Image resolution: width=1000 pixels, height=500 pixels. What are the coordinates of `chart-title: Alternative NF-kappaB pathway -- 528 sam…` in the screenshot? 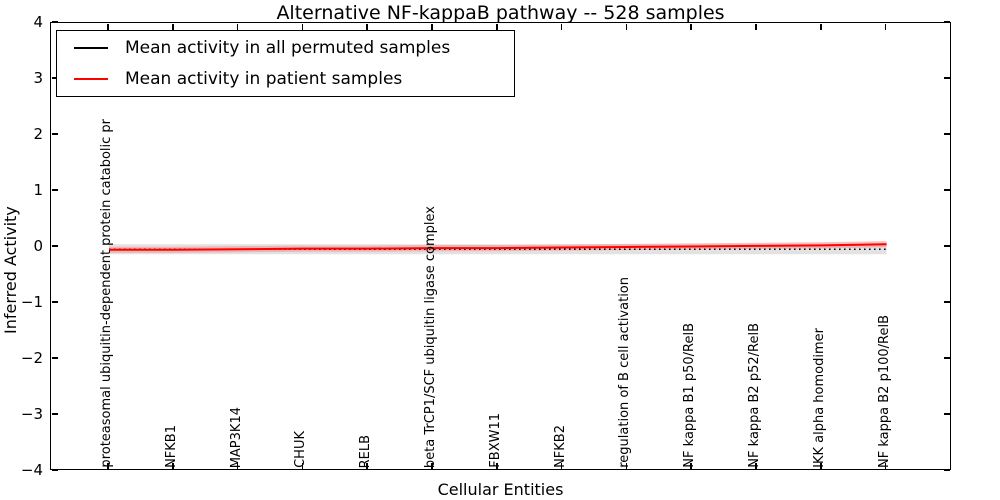 It's located at (500, 13).